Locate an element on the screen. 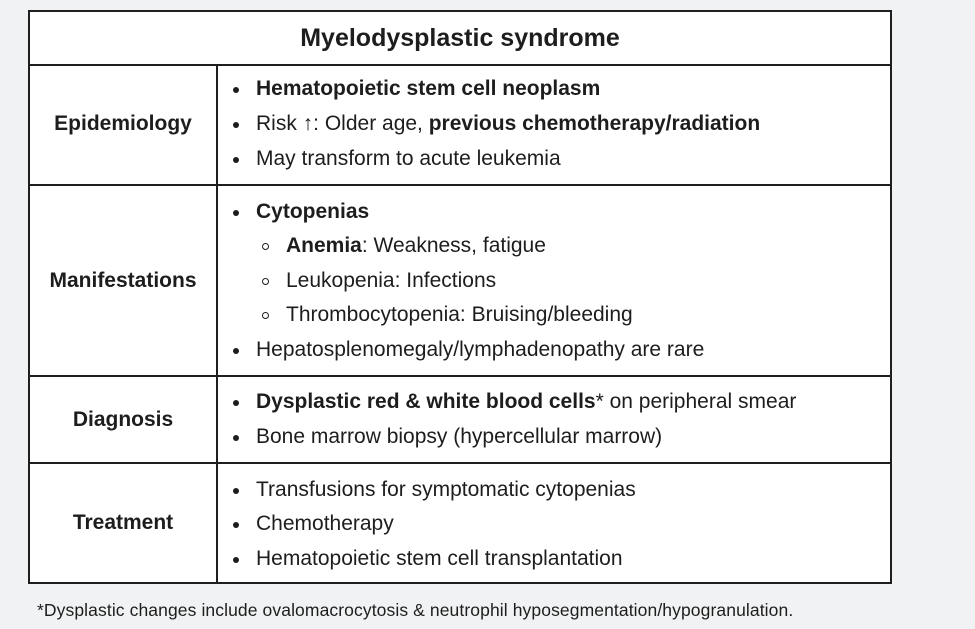 The height and width of the screenshot is (629, 975). row-label-epidemiology: Epidemiology is located at coordinates (124, 124).